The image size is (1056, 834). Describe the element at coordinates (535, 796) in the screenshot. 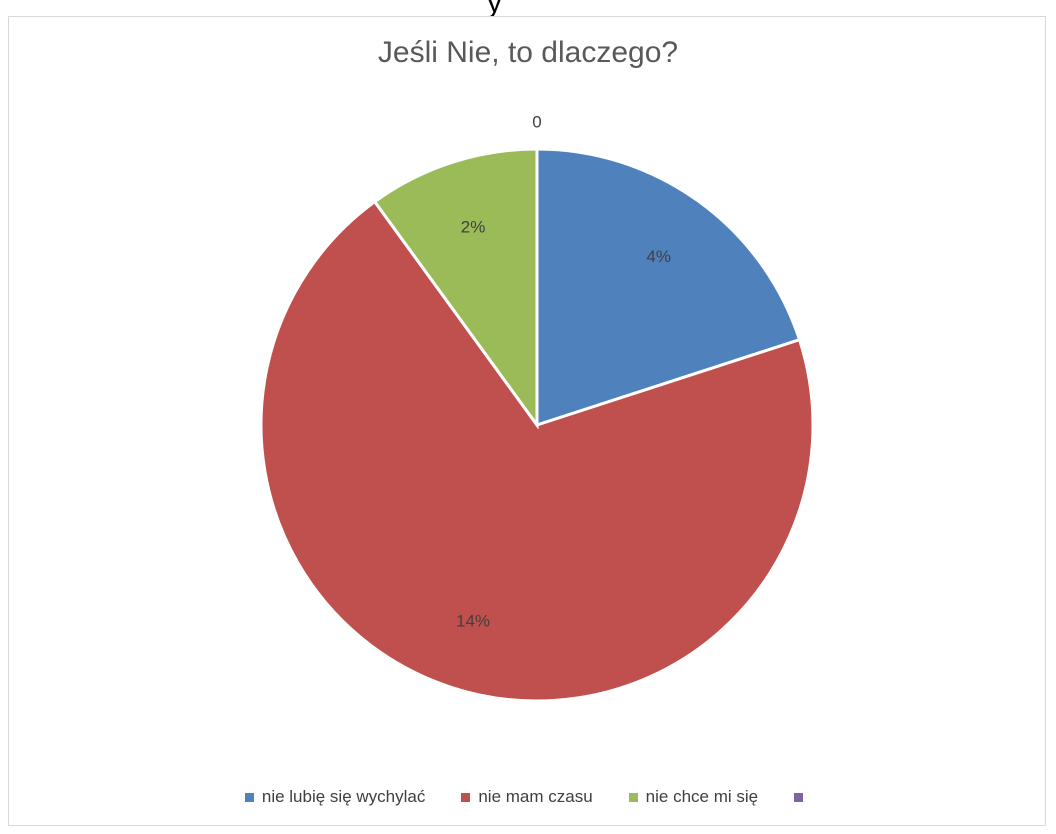

I see `legend-label-1: nie mam czasu` at that location.